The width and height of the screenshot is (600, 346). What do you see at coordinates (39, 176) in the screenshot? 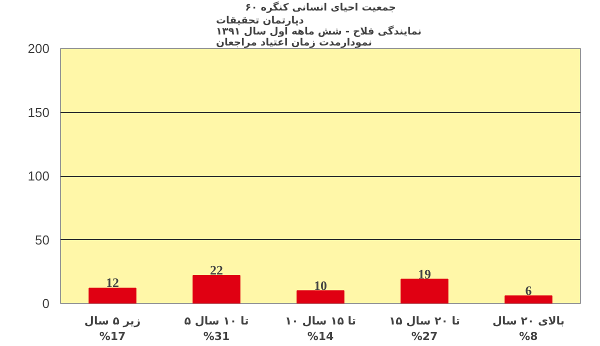
I see `y-tick-label: 100` at bounding box center [39, 176].